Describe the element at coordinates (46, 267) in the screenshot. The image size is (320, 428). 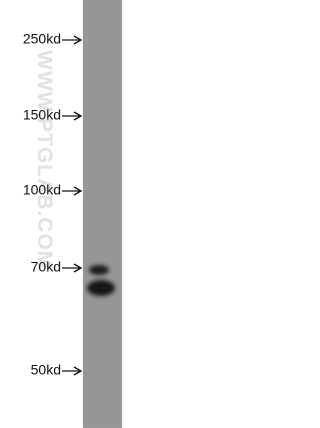
I see `marker-label: 70kd` at that location.